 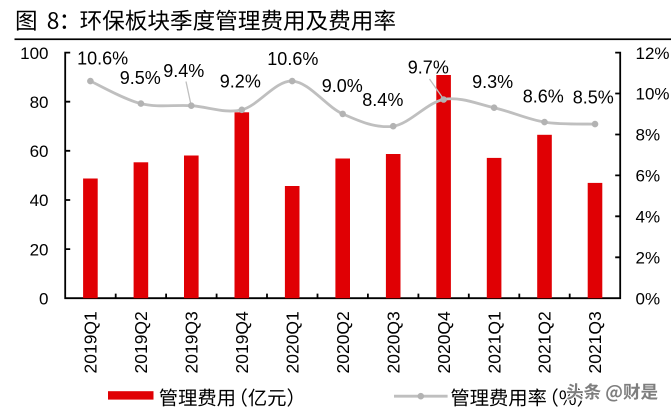 What do you see at coordinates (648, 298) in the screenshot?
I see `svg-text: 0%` at bounding box center [648, 298].